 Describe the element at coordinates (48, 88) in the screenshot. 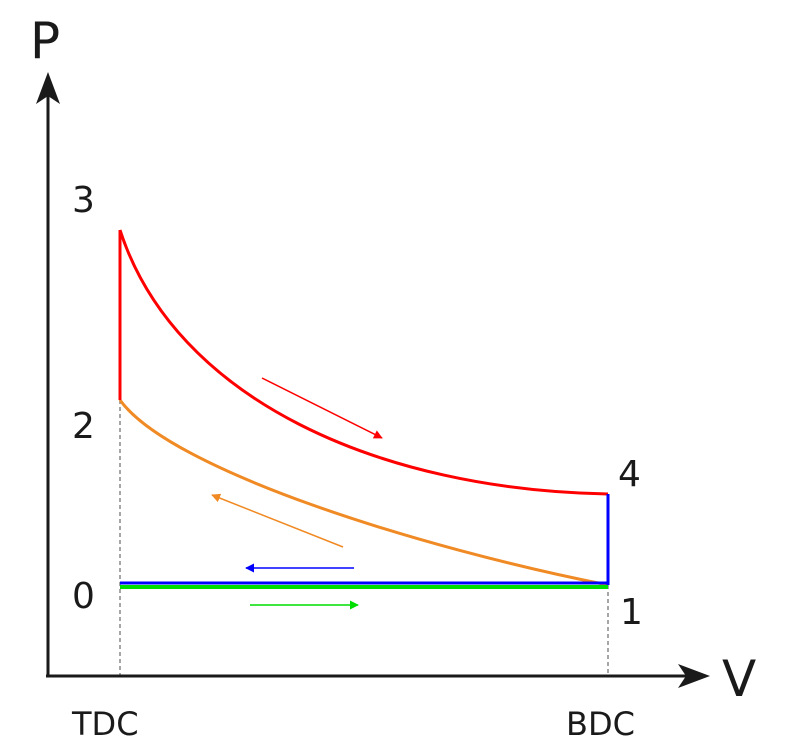

I see `y-axis-arrowhead` at that location.